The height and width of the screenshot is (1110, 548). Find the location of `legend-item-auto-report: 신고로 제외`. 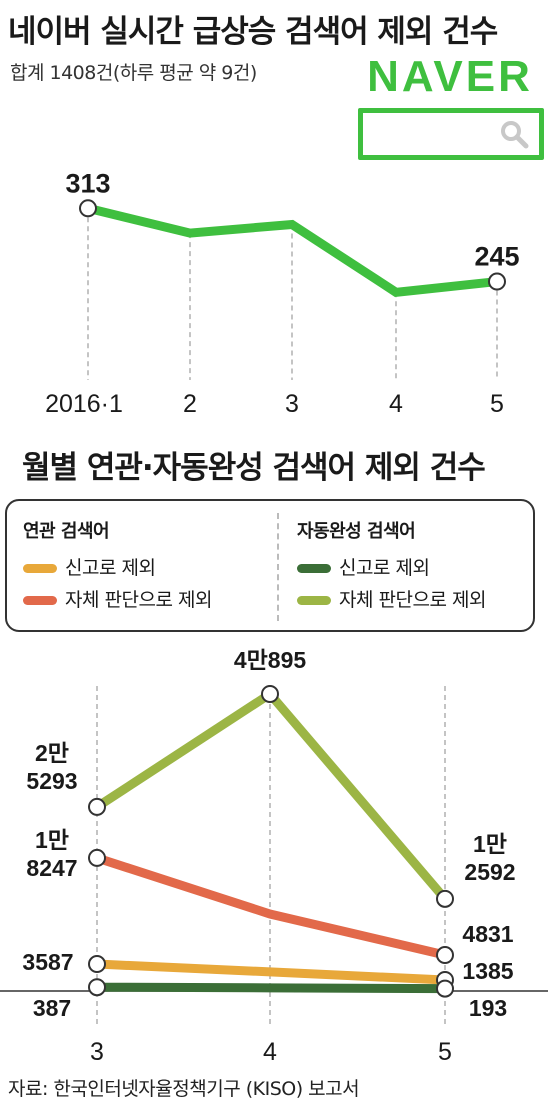

legend-item-auto-report: 신고로 제외 is located at coordinates (363, 566).